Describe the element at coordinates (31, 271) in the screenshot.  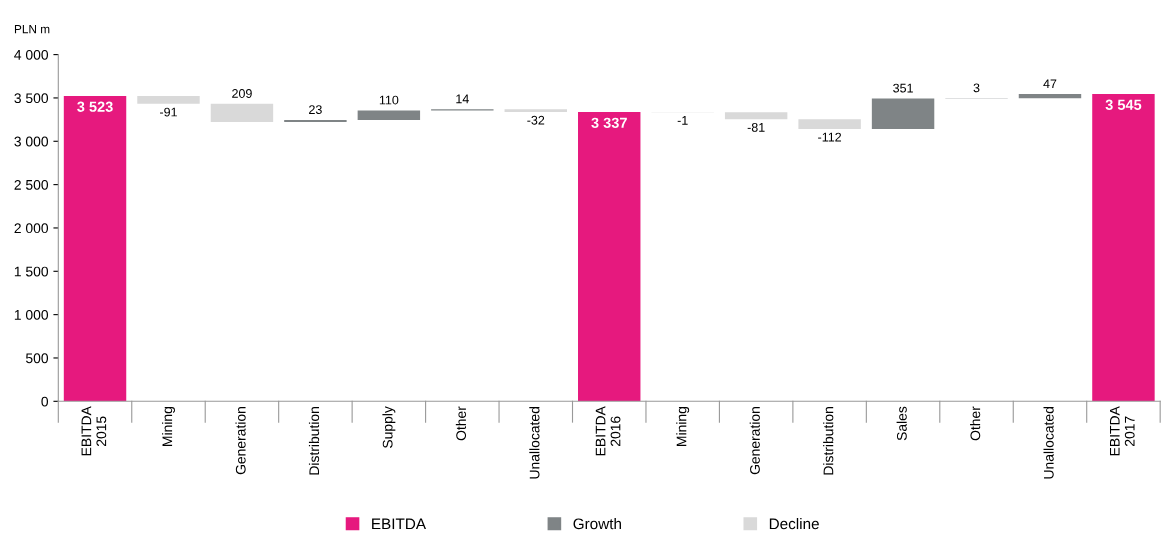
I see `y-tick-label: 1 500` at that location.